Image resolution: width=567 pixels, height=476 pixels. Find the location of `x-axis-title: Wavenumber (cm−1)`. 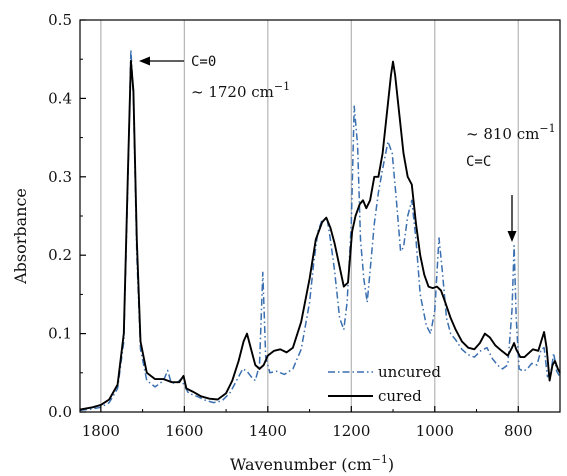

x-axis-title: Wavenumber (cm−1) is located at coordinates (312, 463).